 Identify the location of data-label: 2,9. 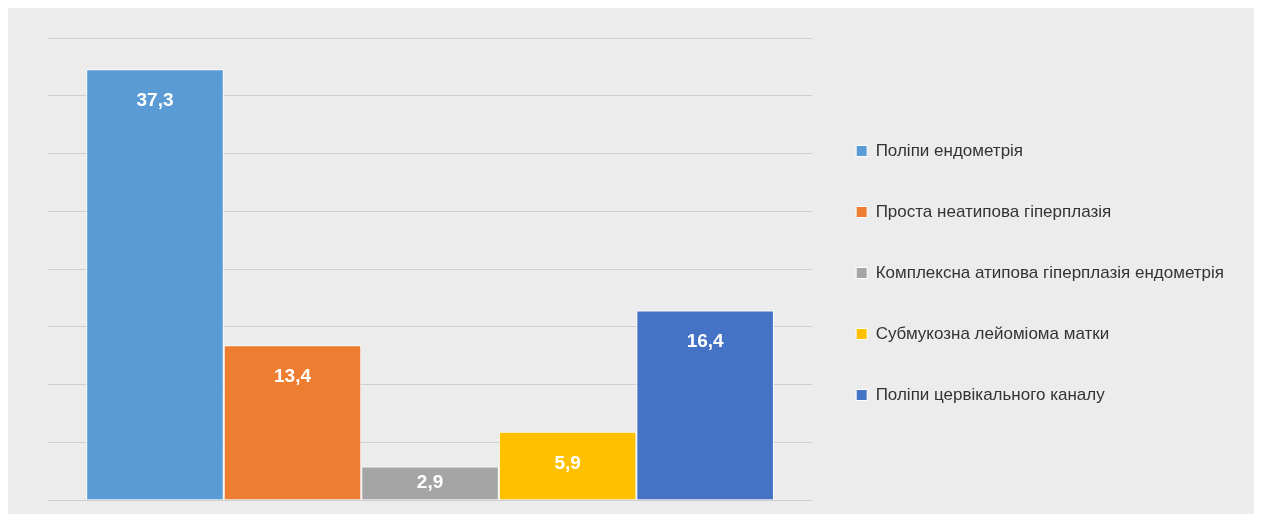
(430, 482).